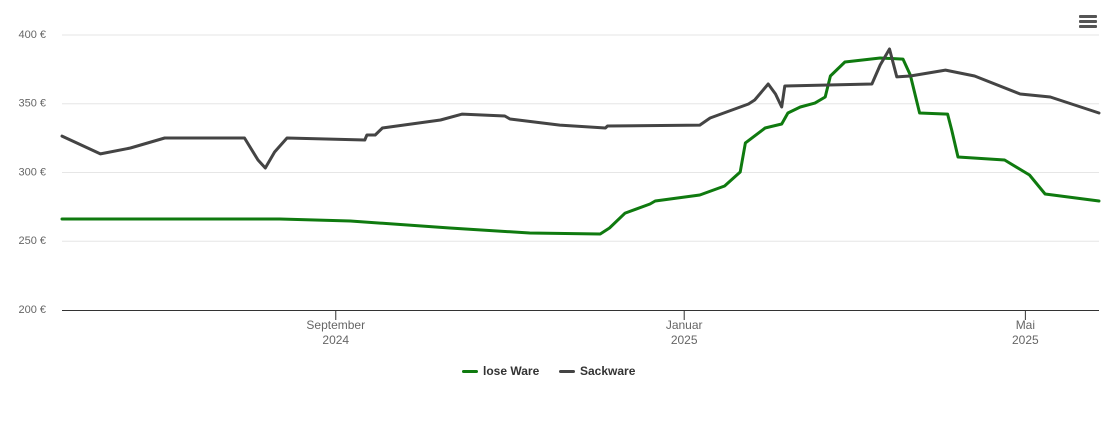 The image size is (1110, 422). I want to click on y-tick-label: 200 €, so click(32, 310).